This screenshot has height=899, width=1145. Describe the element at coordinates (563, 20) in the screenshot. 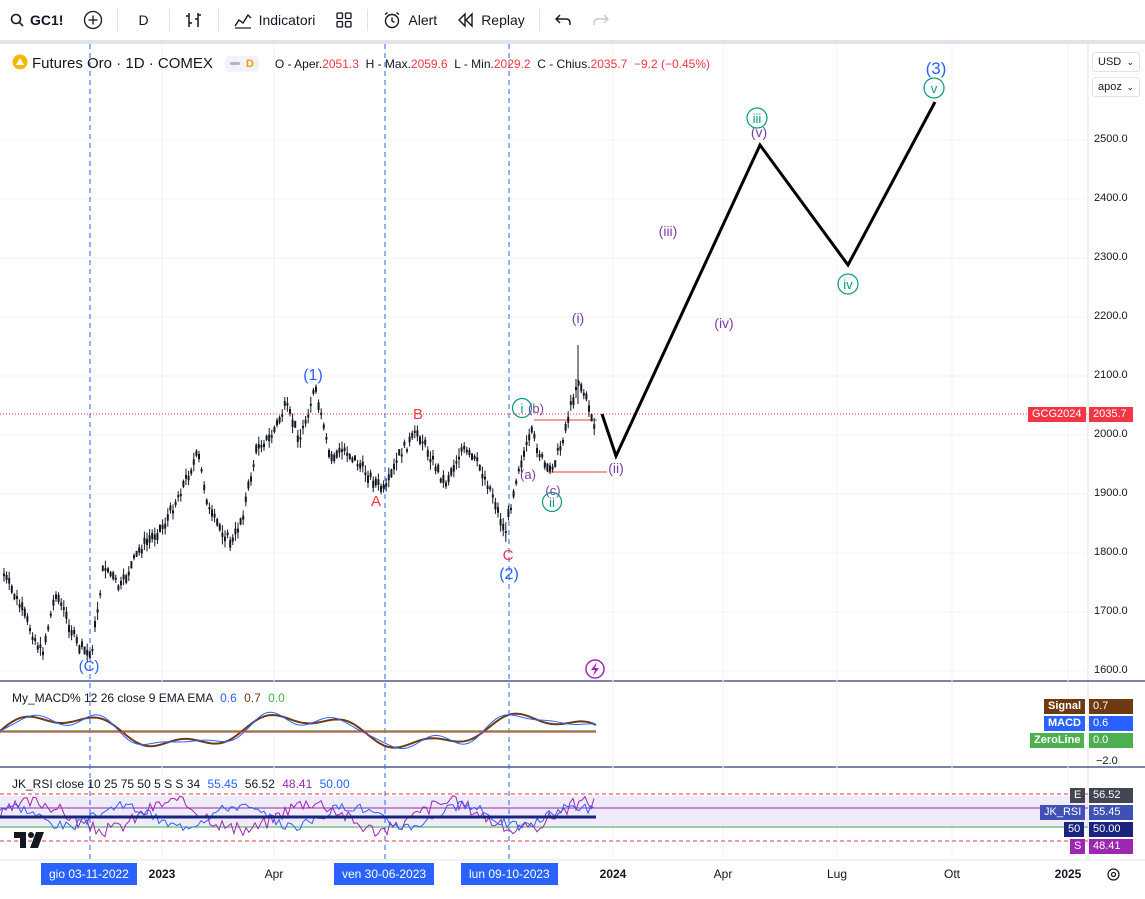

I see `undo-button` at that location.